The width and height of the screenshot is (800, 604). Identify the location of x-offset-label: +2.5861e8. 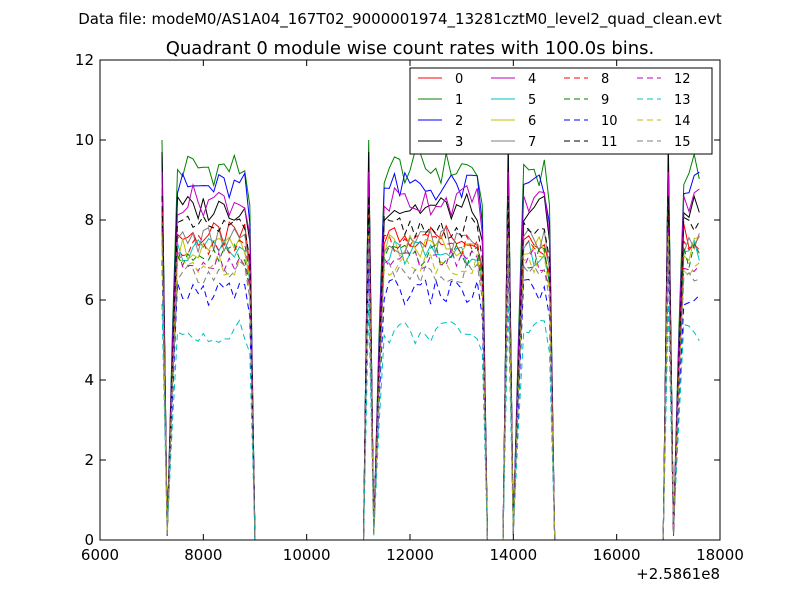
(678, 574).